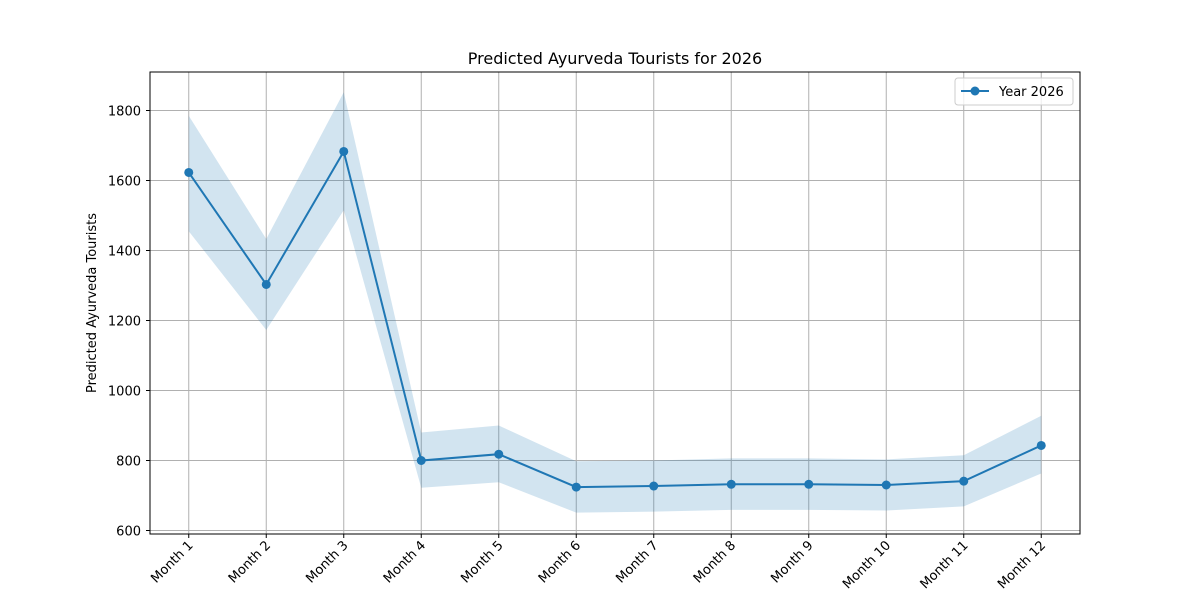 The image size is (1200, 604). I want to click on chart-title: Predicted Ayurveda Tourists for 2026, so click(615, 58).